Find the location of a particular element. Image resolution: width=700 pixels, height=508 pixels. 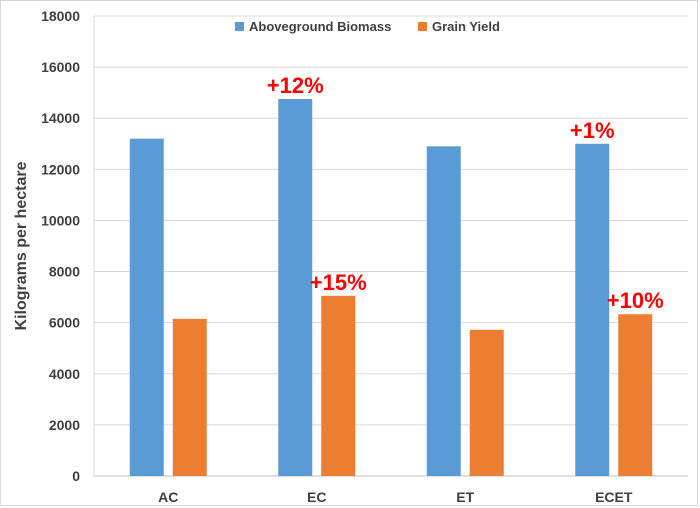

y-tick-label: 6000 is located at coordinates (64, 323).